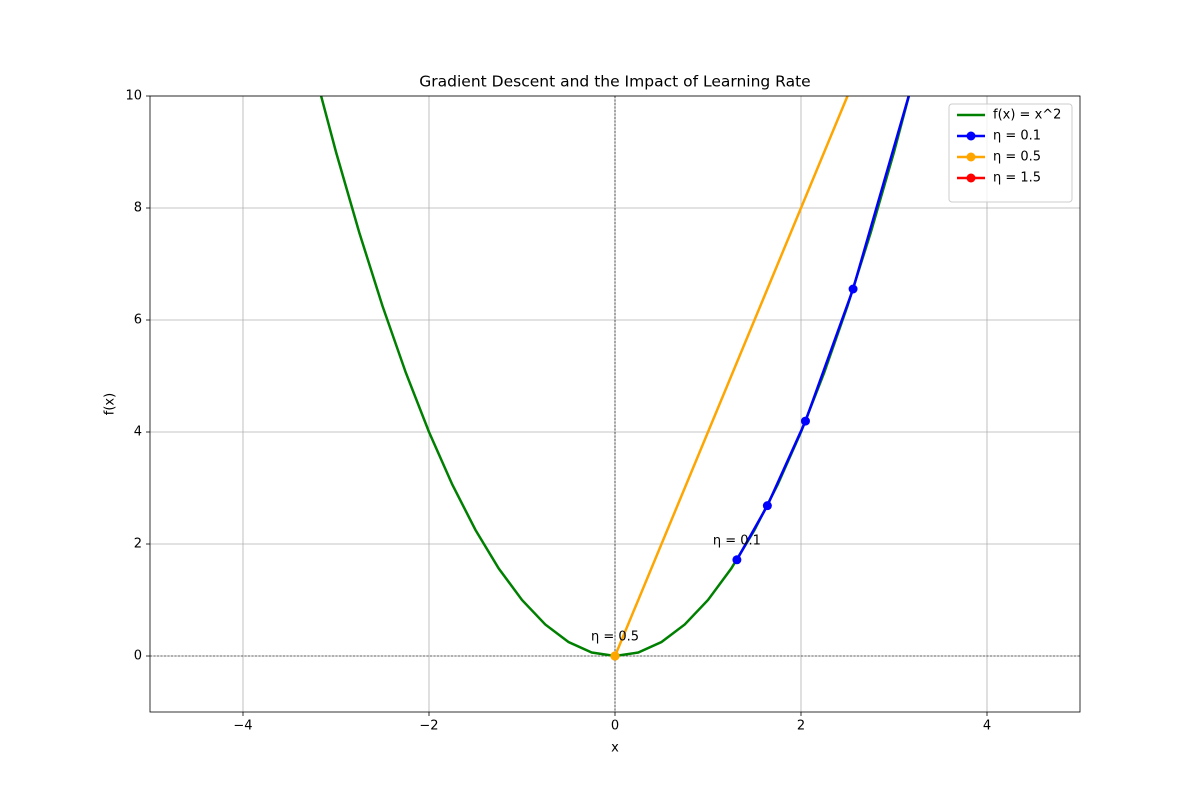 This screenshot has height=800, width=1200. Describe the element at coordinates (801, 726) in the screenshot. I see `x-tick-label: 2` at that location.